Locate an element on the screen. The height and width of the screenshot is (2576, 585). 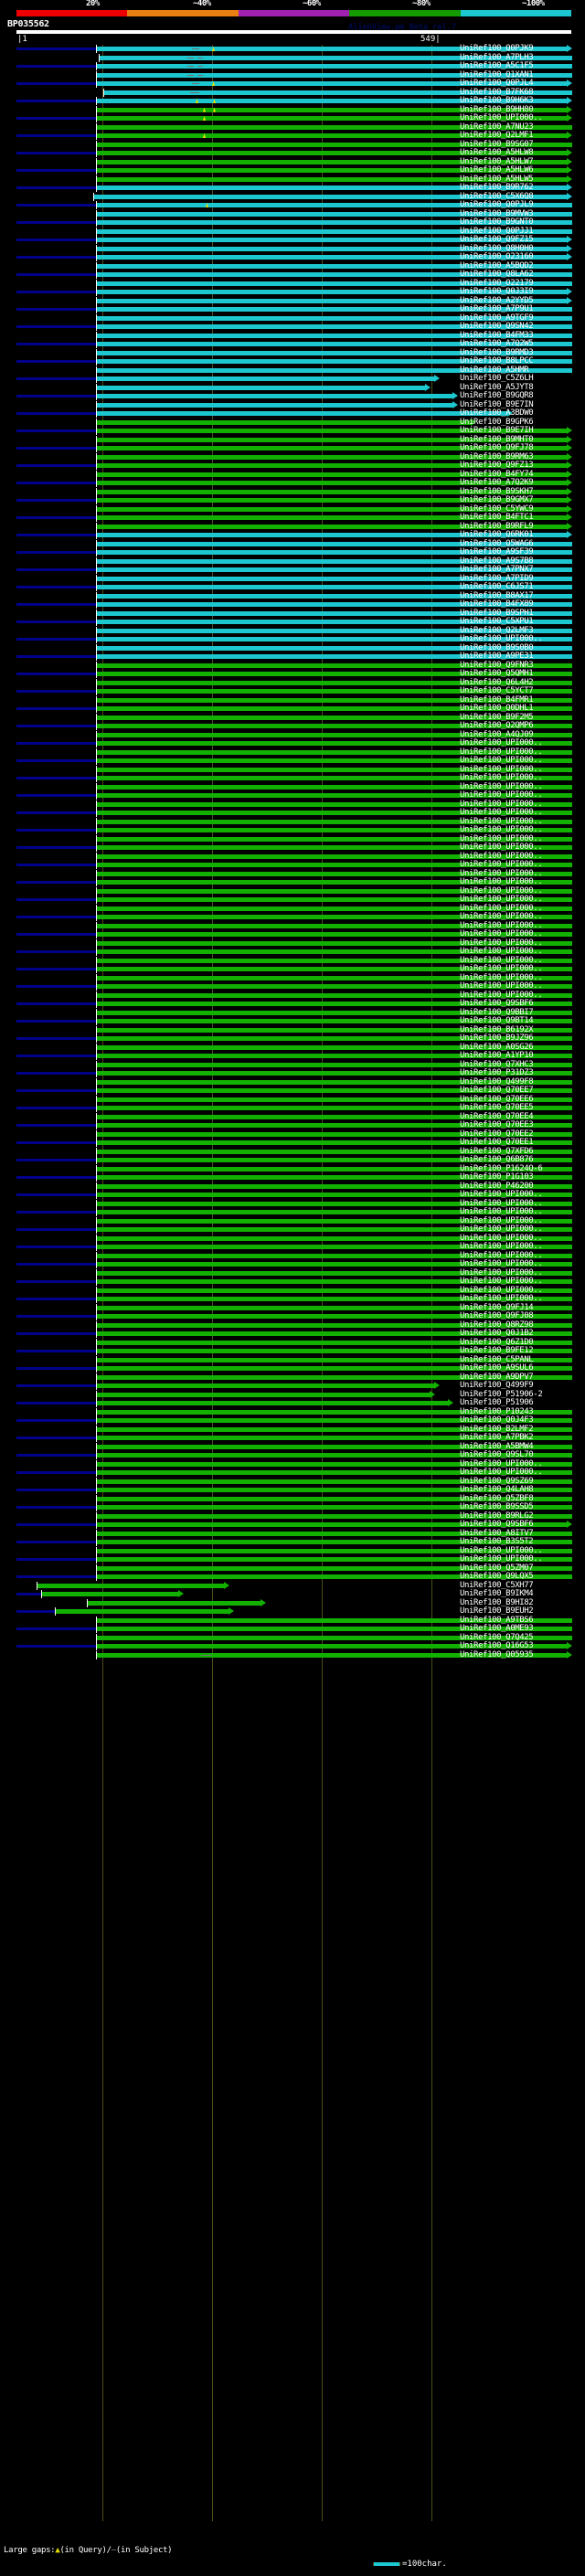
hit-label: UniRef100_Q0PJL9 is located at coordinates (497, 204).